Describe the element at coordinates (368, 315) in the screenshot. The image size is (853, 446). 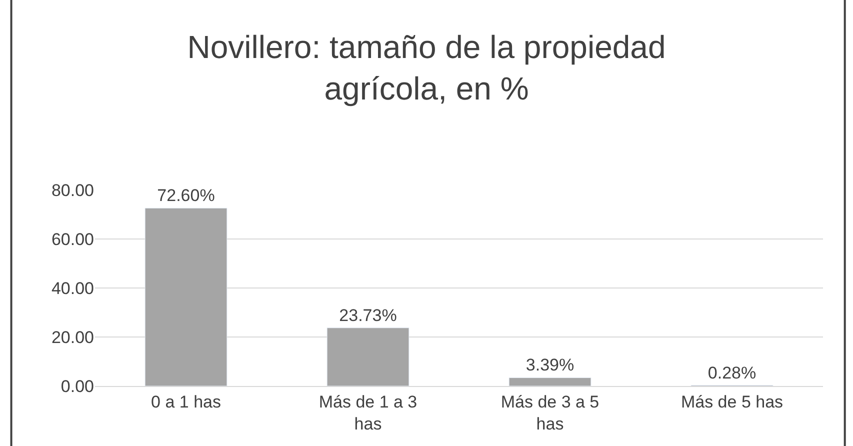
I see `data-label: 23.73%` at that location.